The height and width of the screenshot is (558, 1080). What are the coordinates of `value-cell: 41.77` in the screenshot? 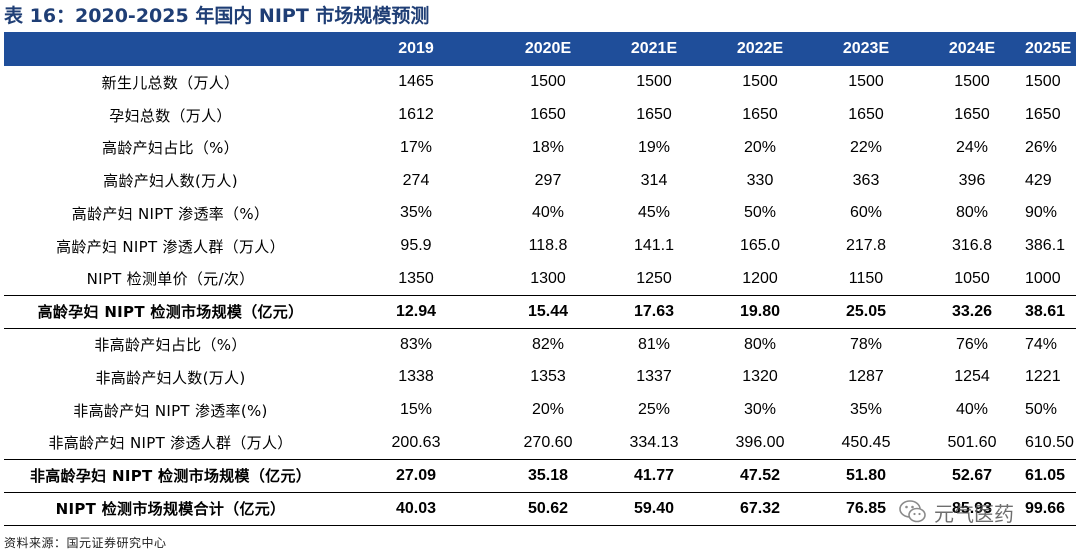 It's located at (654, 475).